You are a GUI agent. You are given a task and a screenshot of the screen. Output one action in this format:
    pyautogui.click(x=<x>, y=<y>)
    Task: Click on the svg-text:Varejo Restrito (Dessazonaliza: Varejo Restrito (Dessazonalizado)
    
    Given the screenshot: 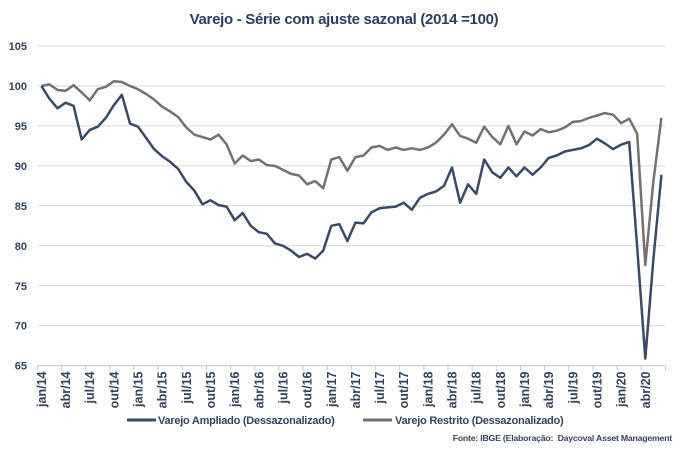 What is the action you would take?
    pyautogui.click(x=479, y=421)
    